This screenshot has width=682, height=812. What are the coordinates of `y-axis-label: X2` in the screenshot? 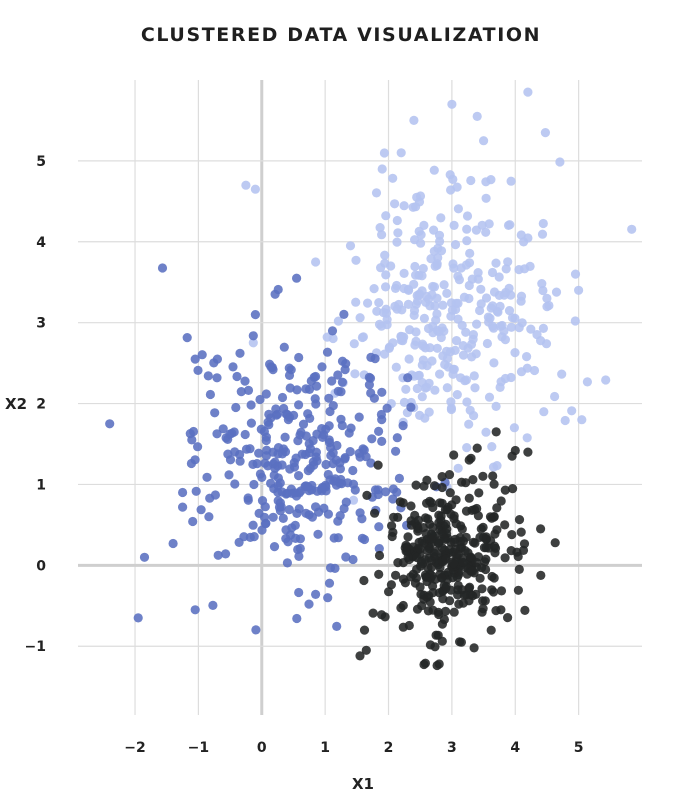 It's located at (16, 404).